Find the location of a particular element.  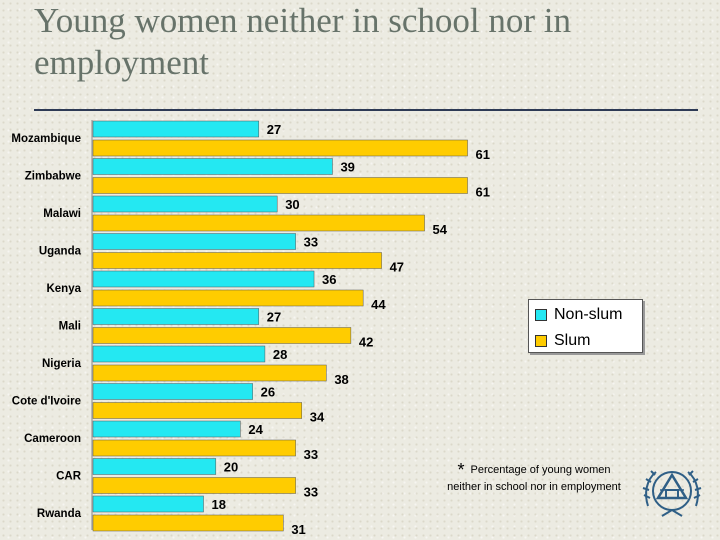

data-label-non-slum-mali: 27 is located at coordinates (274, 317).